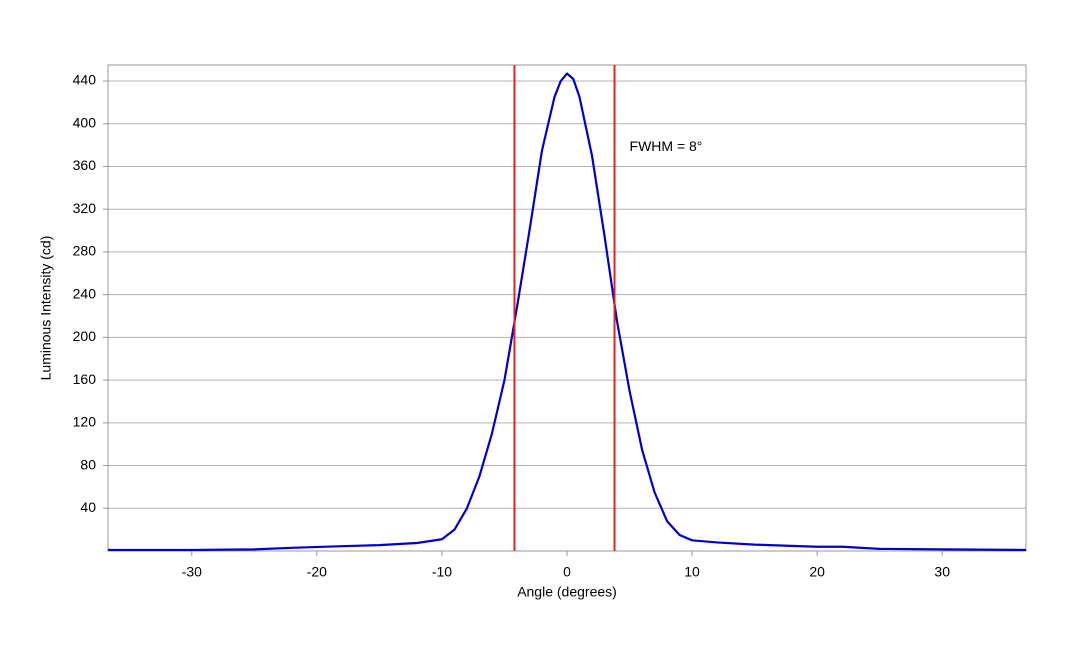 Image resolution: width=1080 pixels, height=648 pixels. What do you see at coordinates (85, 336) in the screenshot?
I see `y-tick-label: 200` at bounding box center [85, 336].